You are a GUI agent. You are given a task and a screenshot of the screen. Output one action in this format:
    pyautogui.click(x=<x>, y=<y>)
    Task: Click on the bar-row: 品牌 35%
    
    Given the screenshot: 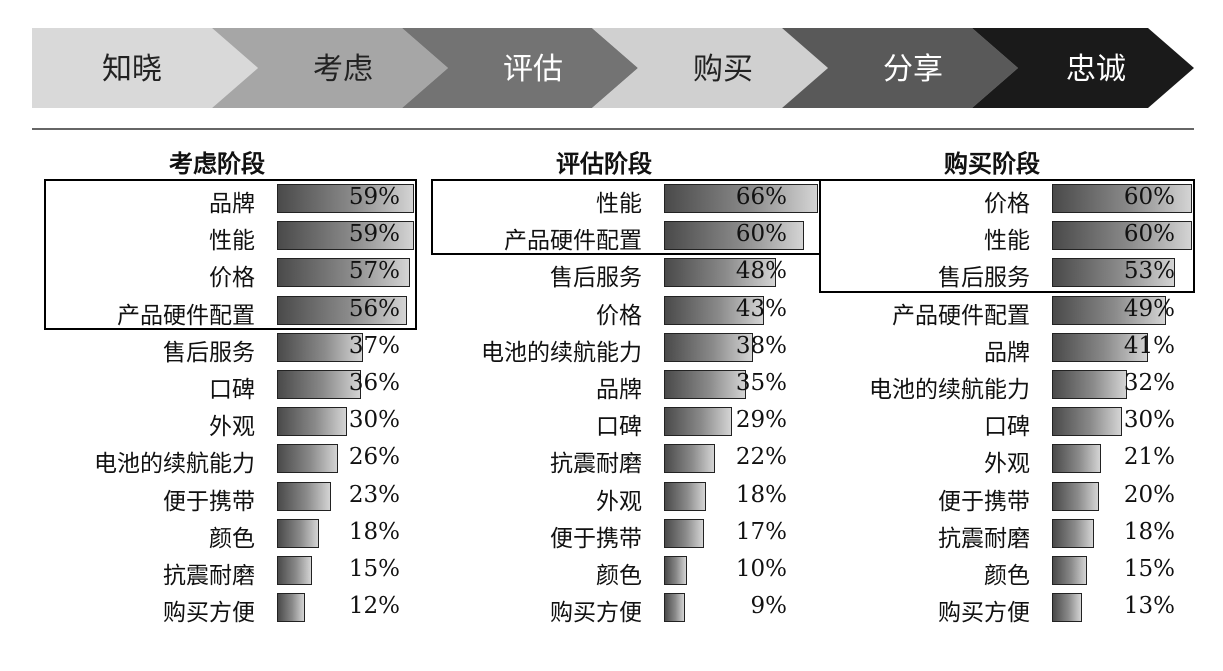 What is the action you would take?
    pyautogui.click(x=597, y=384)
    